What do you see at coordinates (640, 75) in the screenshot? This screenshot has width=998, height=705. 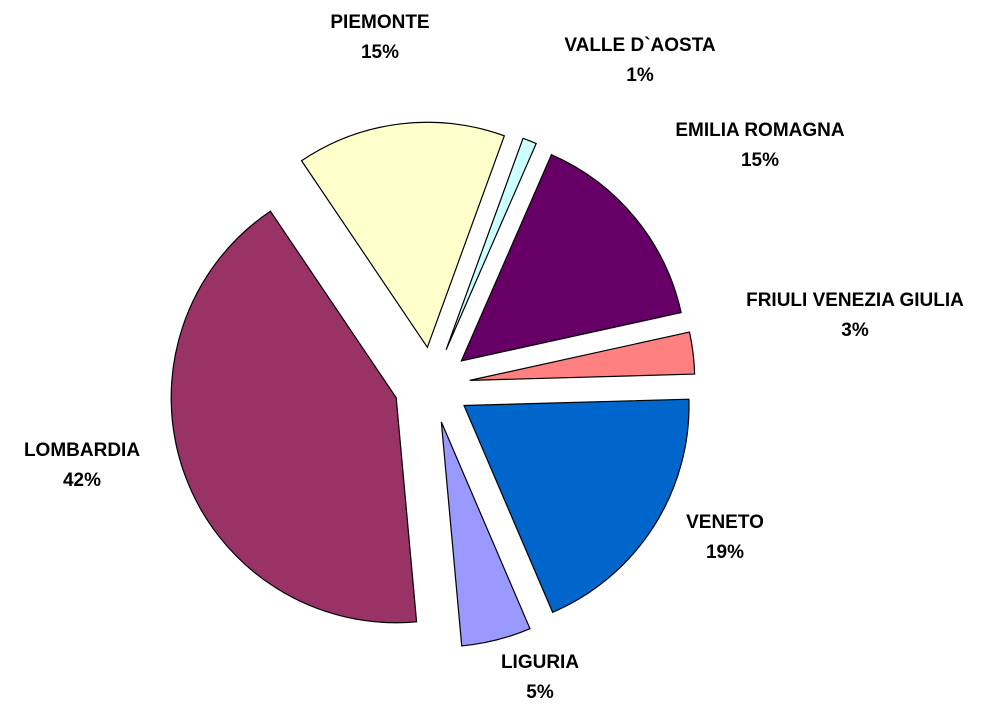 I see `slice-value-label: 1%` at bounding box center [640, 75].